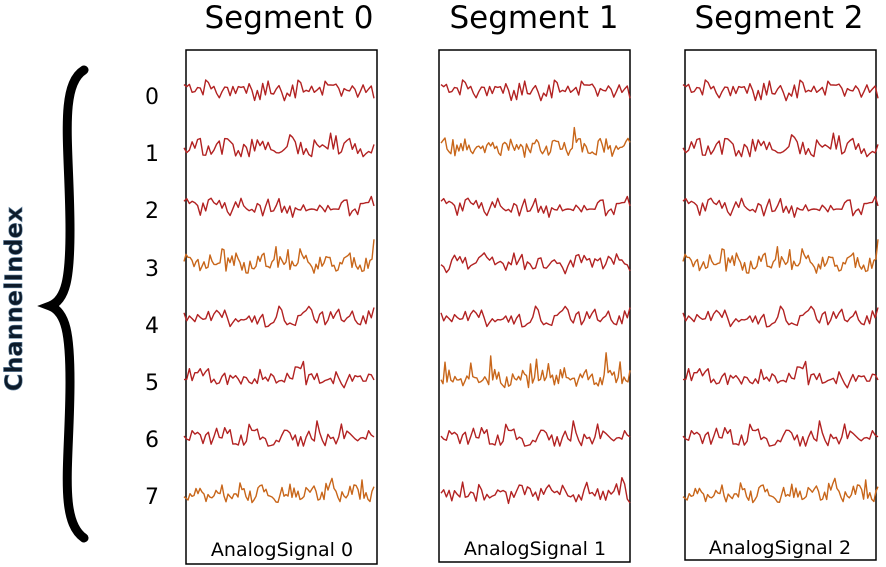 The width and height of the screenshot is (886, 567). I want to click on signal-trace-seg1-ch0, so click(535, 90).